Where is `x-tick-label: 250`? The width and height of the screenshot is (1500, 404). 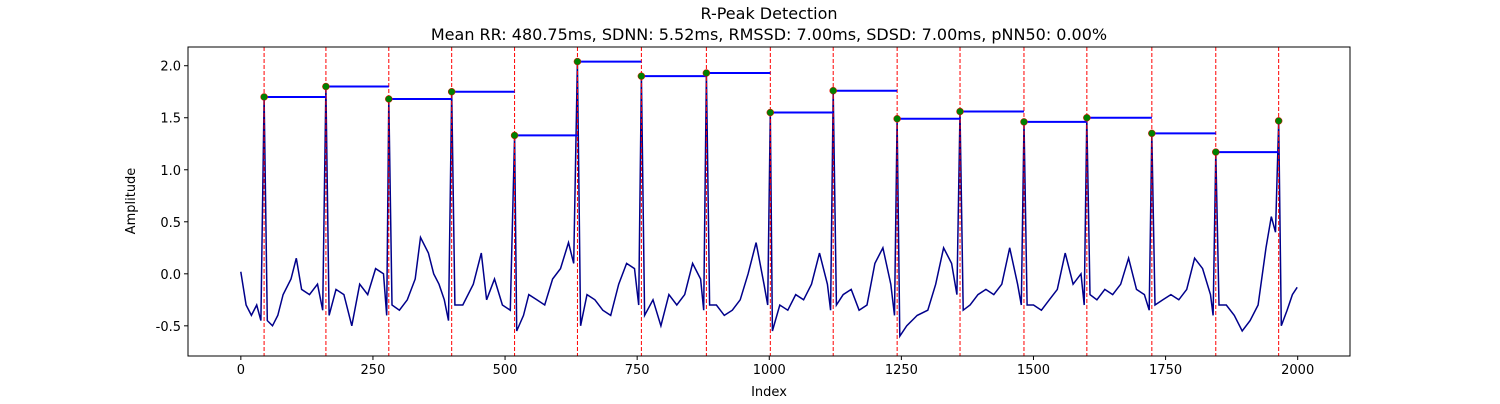 x-tick-label: 250 is located at coordinates (373, 370).